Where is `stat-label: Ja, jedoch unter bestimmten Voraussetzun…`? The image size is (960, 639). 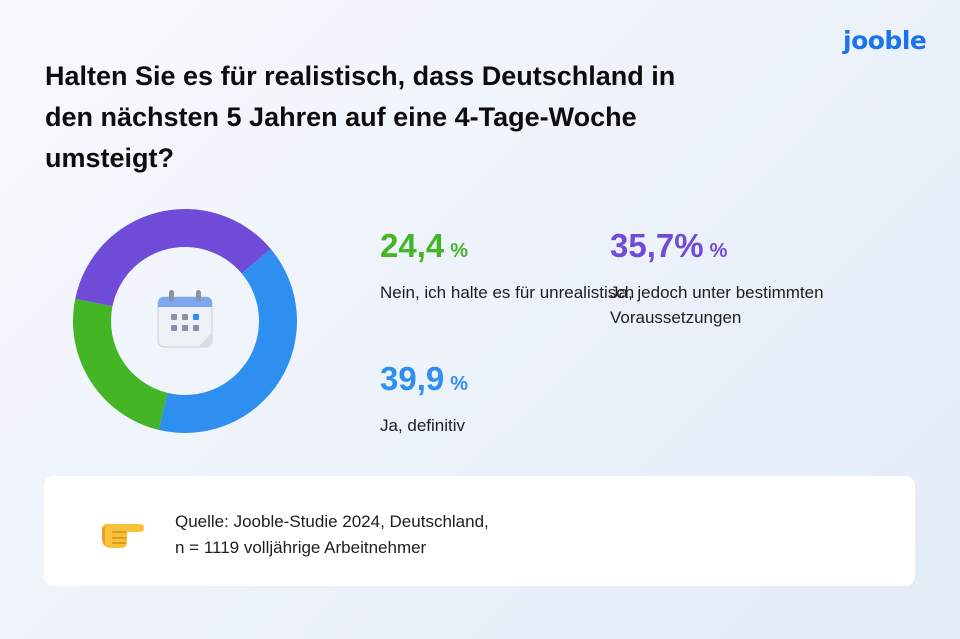
stat-label: Ja, jedoch unter bestimmten Voraussetzun… is located at coordinates (717, 305).